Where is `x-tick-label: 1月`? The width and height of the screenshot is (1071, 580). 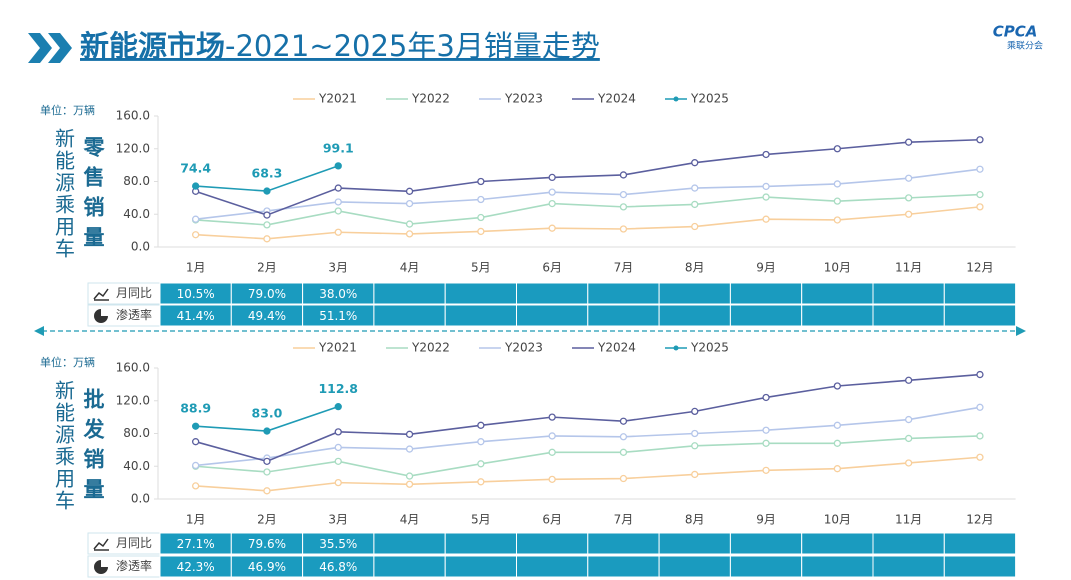
x-tick-label: 1月 is located at coordinates (196, 268).